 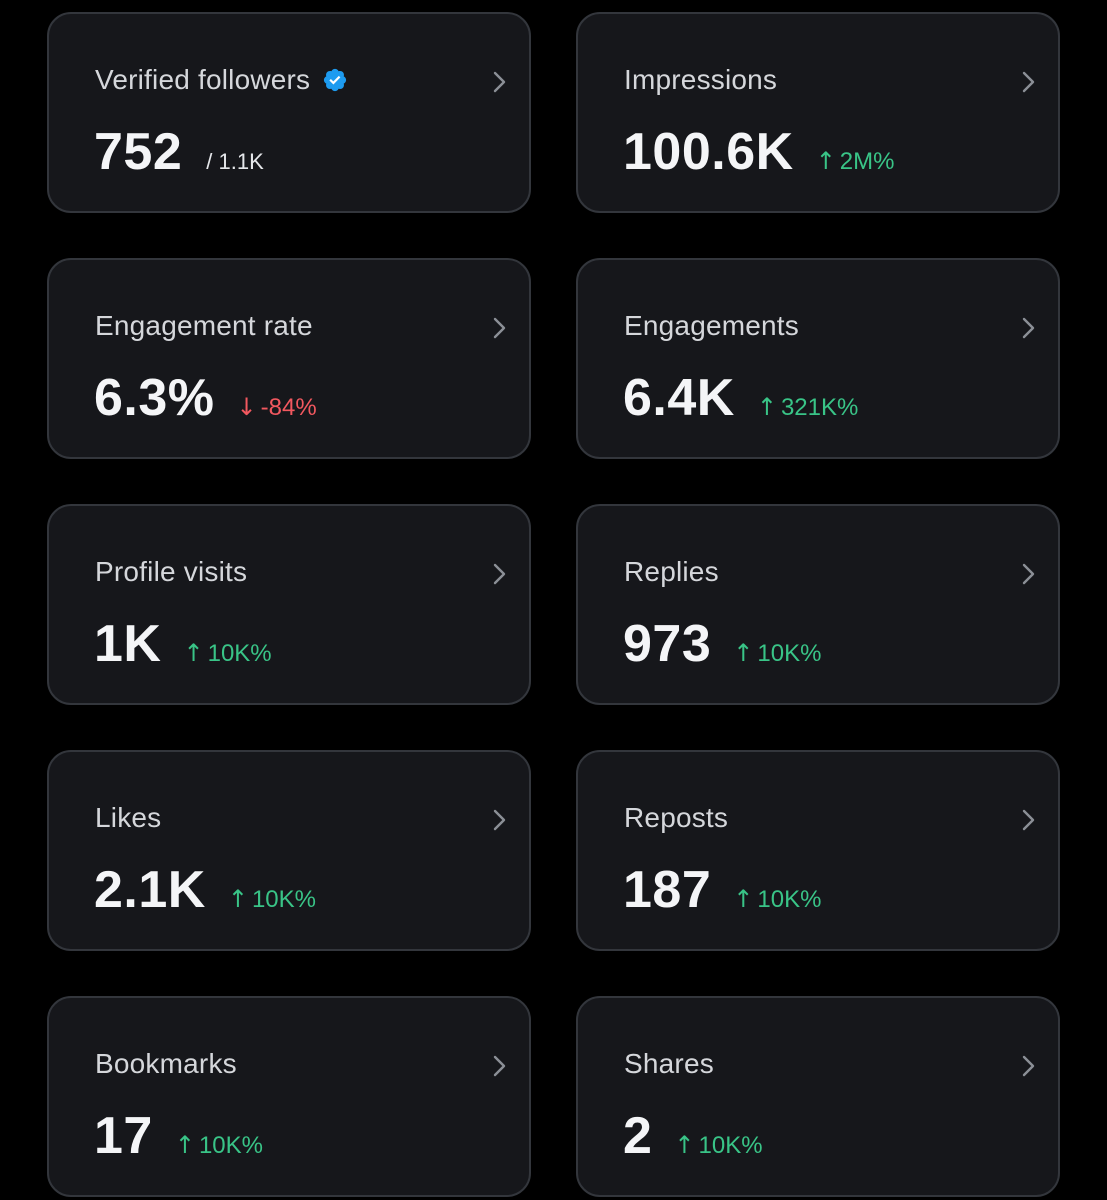 What do you see at coordinates (289, 112) in the screenshot?
I see `card-verified-followers: Verified followers 752 / 1.1K` at bounding box center [289, 112].